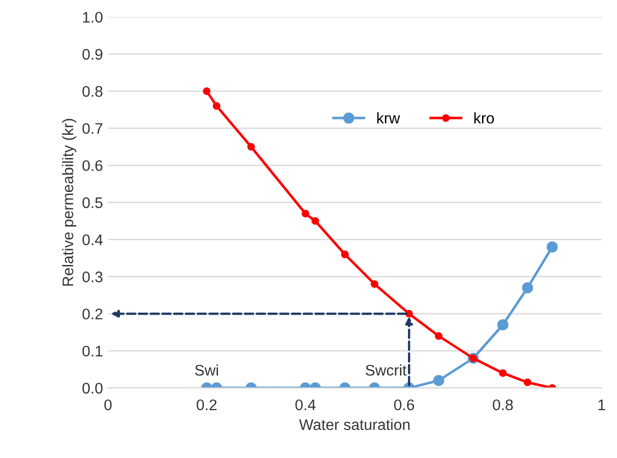 The height and width of the screenshot is (458, 617). I want to click on y-tick-label: 0.2, so click(92, 314).